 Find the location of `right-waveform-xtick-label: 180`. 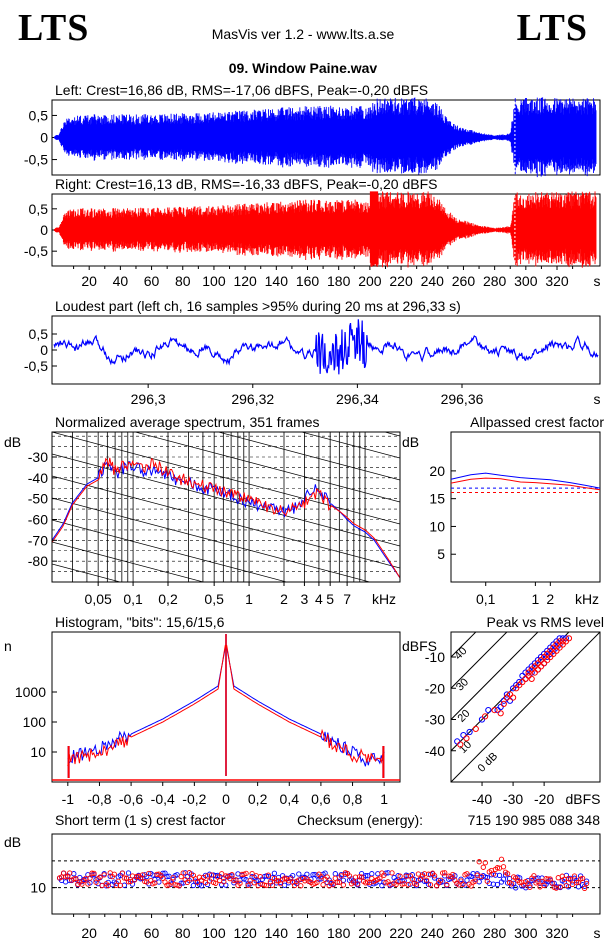

right-waveform-xtick-label: 180 is located at coordinates (339, 281).